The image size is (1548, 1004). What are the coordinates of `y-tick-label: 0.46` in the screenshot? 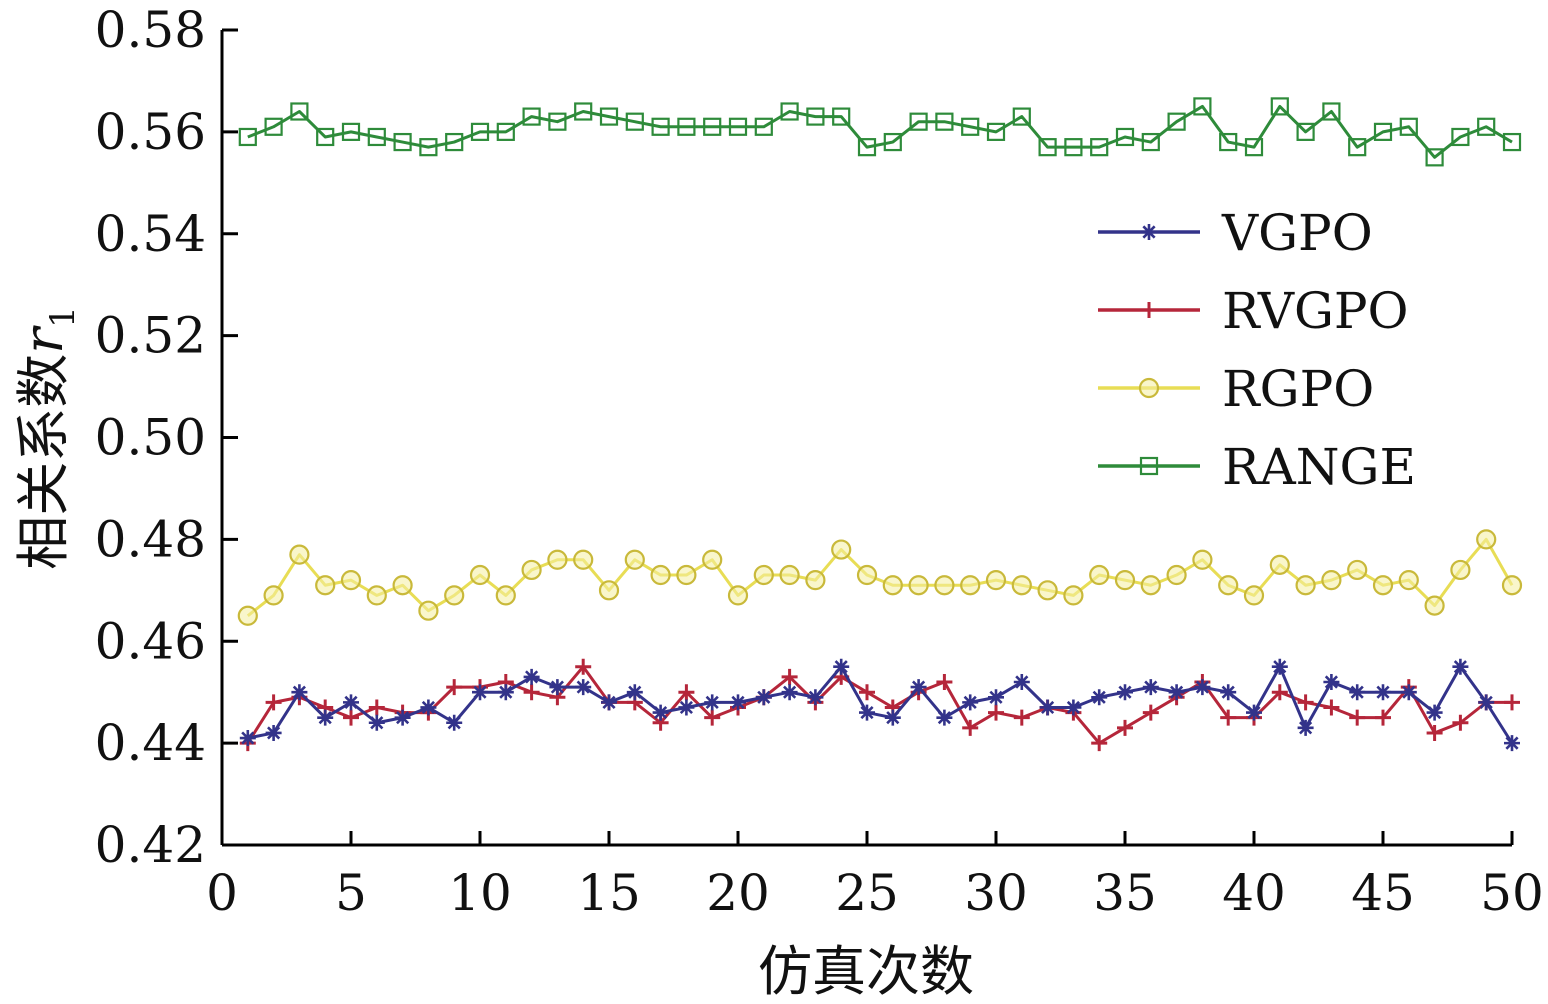 It's located at (150, 641).